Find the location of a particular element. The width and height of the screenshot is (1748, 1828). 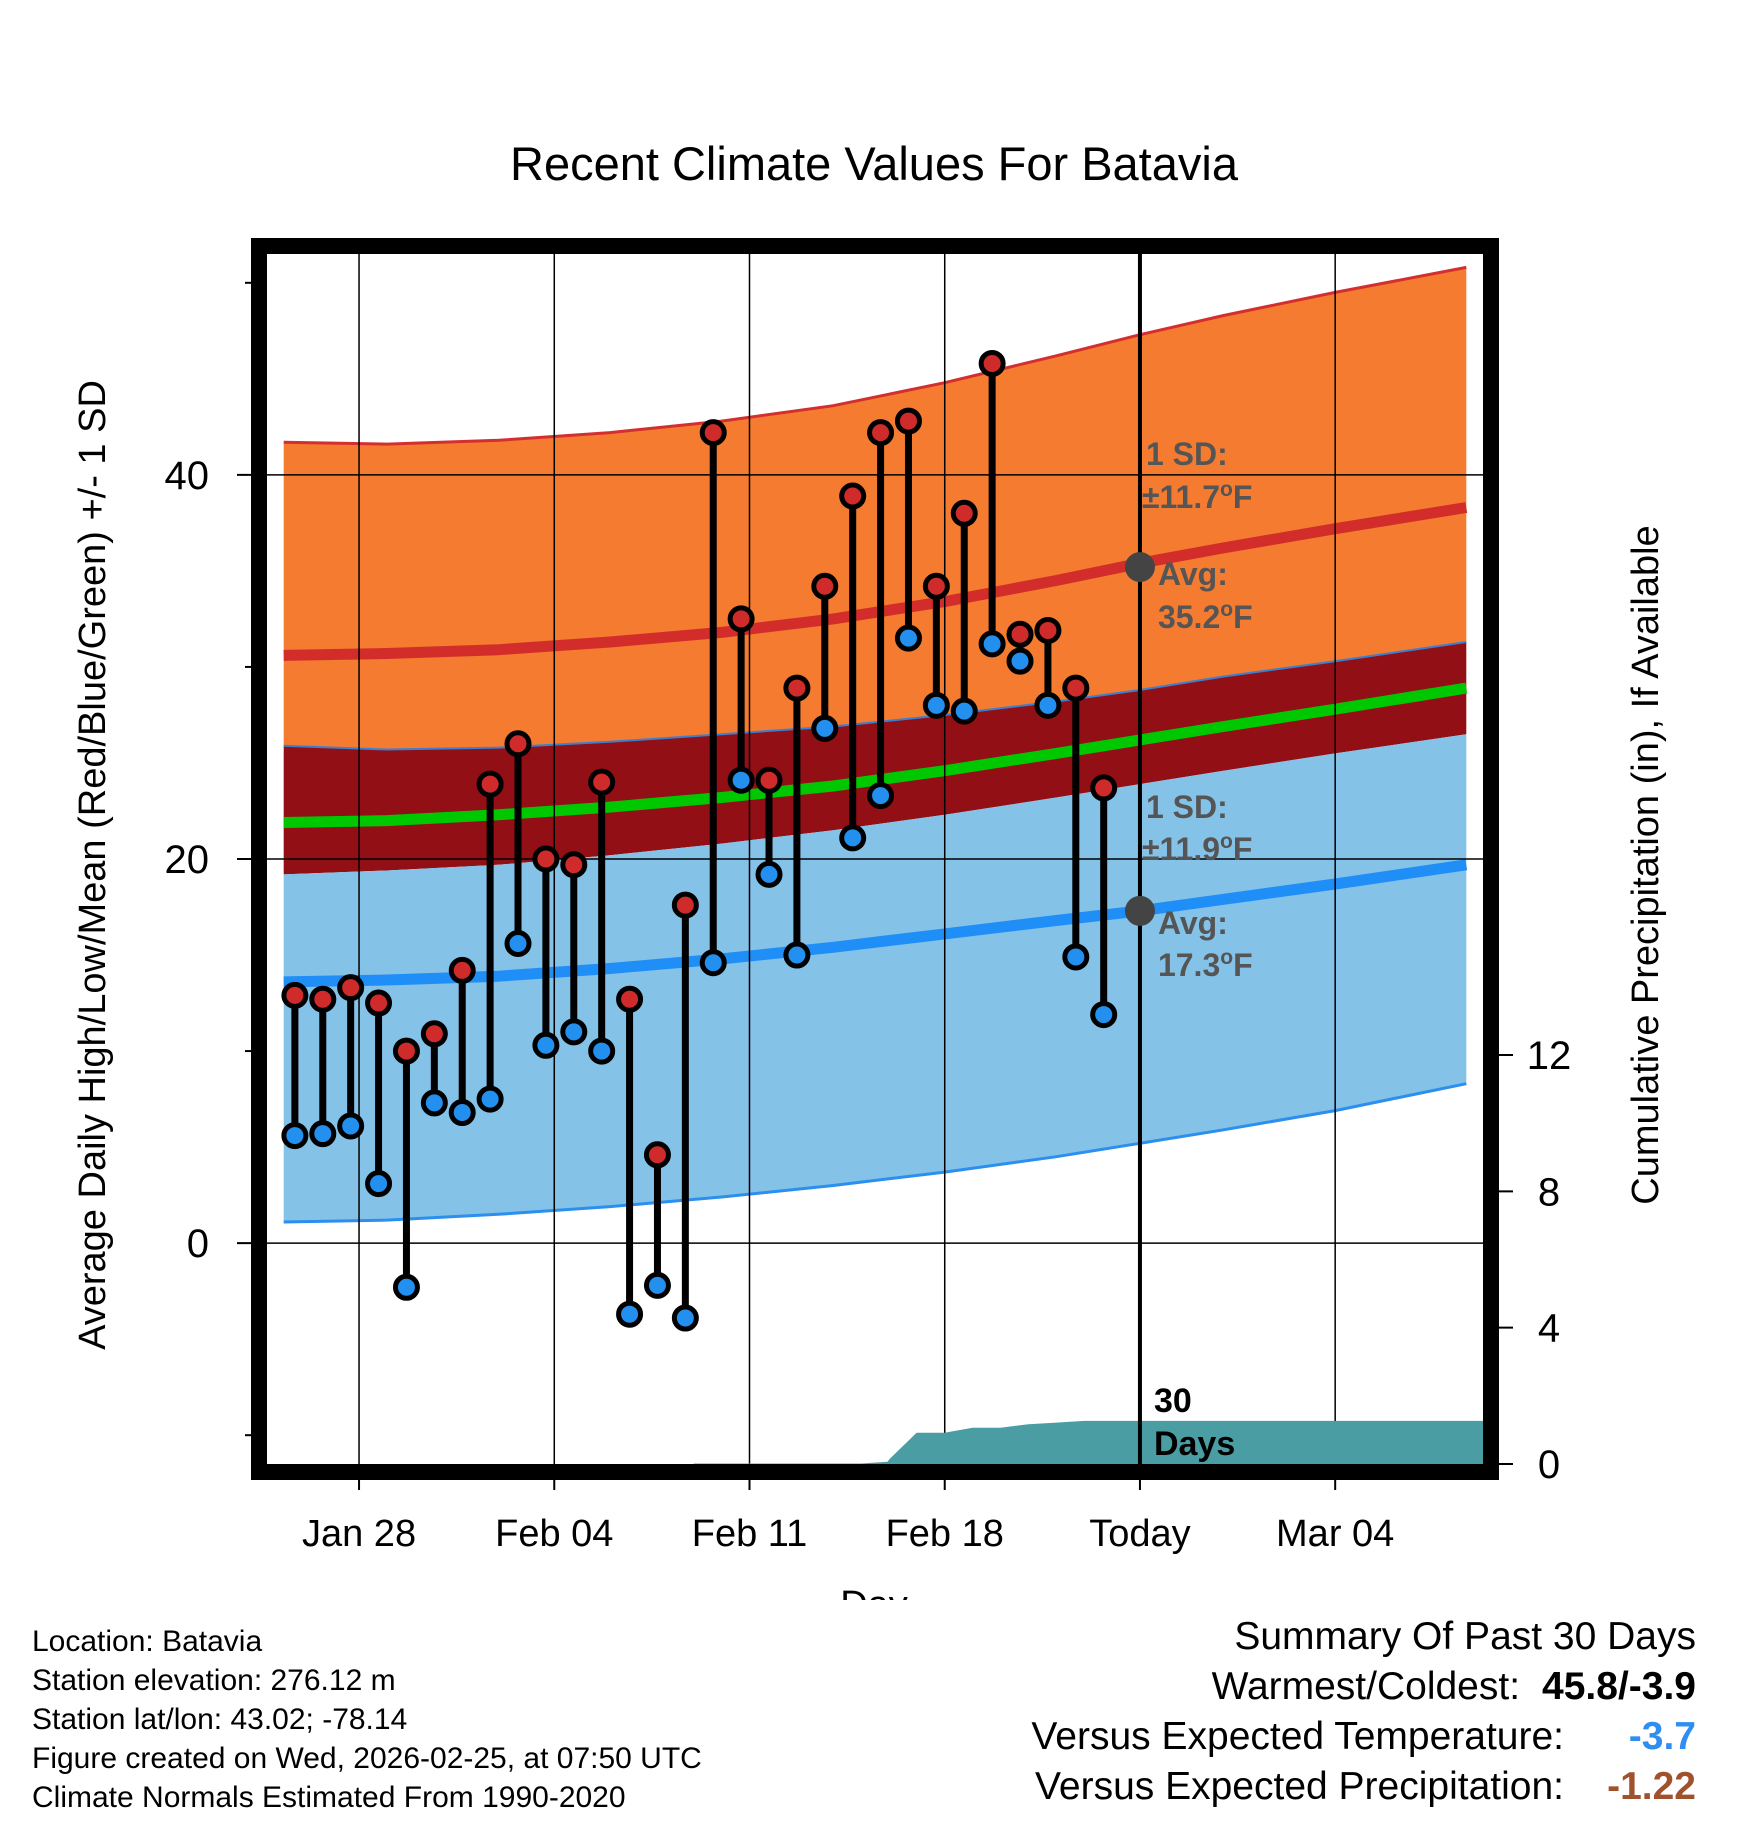

x-tick-label: Feb 04 is located at coordinates (554, 1534).